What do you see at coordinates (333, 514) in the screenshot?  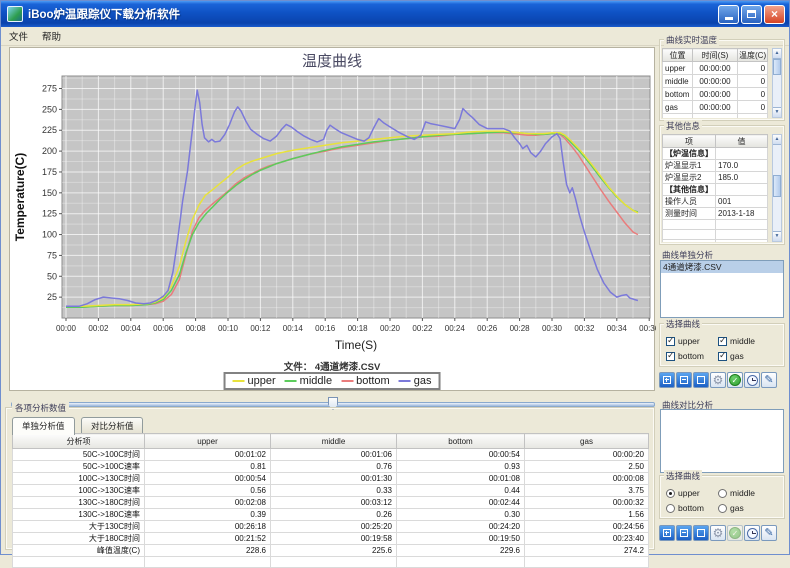 I see `cell: 0.26` at bounding box center [333, 514].